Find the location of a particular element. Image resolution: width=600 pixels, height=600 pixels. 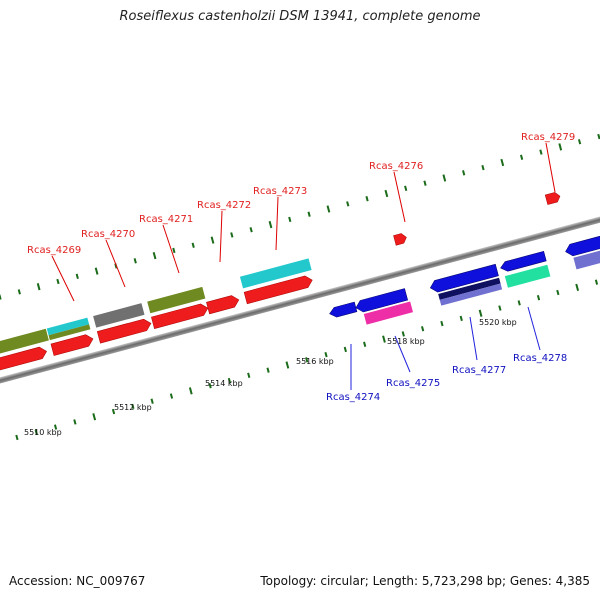

gene-label: Rcas_4274 is located at coordinates (353, 397).